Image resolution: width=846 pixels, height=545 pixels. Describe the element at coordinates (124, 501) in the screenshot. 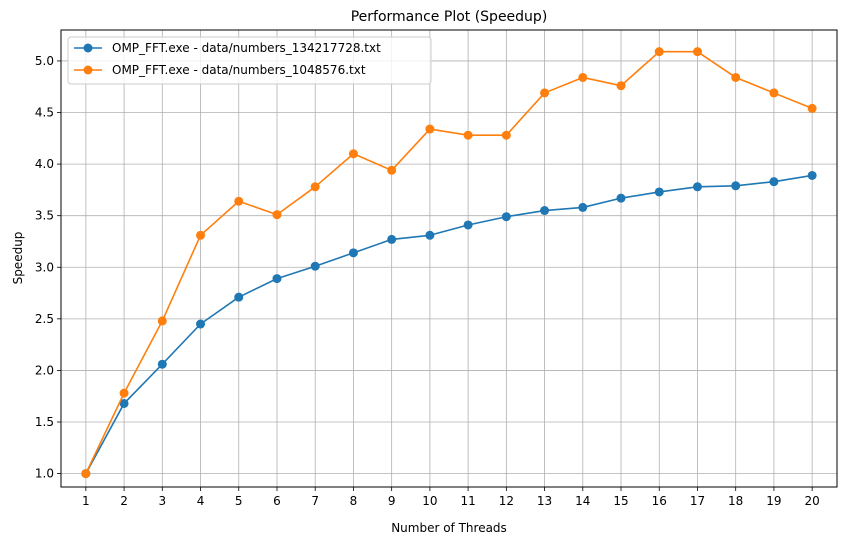

I see `x-tick-label: 2` at that location.